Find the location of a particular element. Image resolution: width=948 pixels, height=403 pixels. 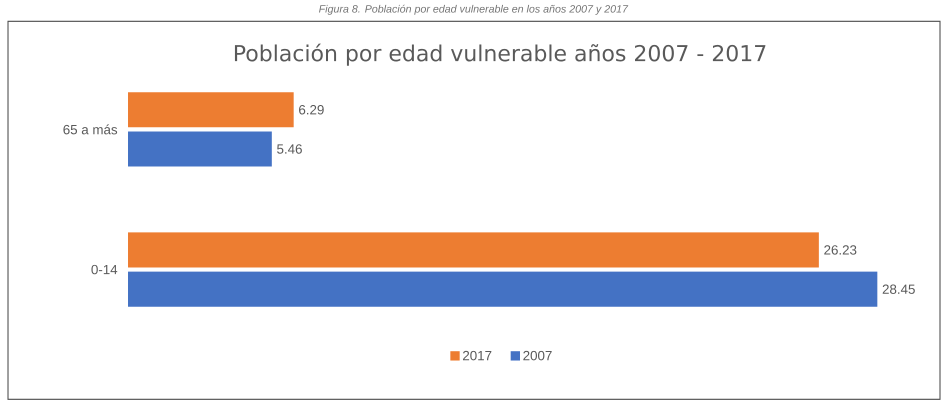

y-tick-label: 0-14 is located at coordinates (104, 269).